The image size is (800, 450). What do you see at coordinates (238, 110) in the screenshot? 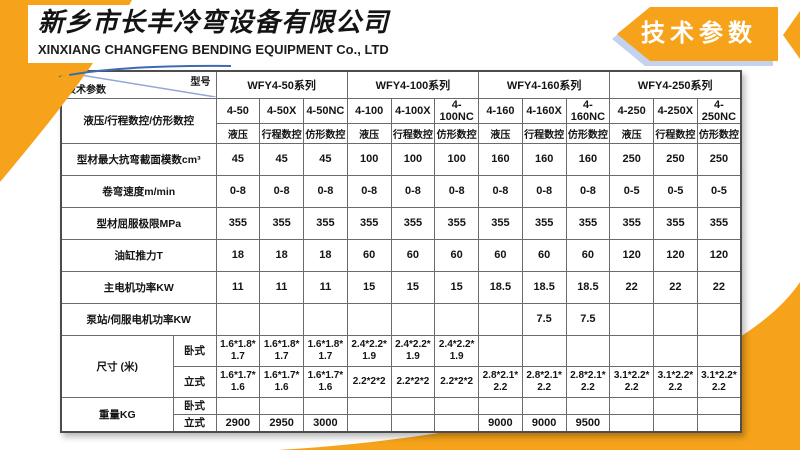
I see `model-header: 4-50` at bounding box center [238, 110].